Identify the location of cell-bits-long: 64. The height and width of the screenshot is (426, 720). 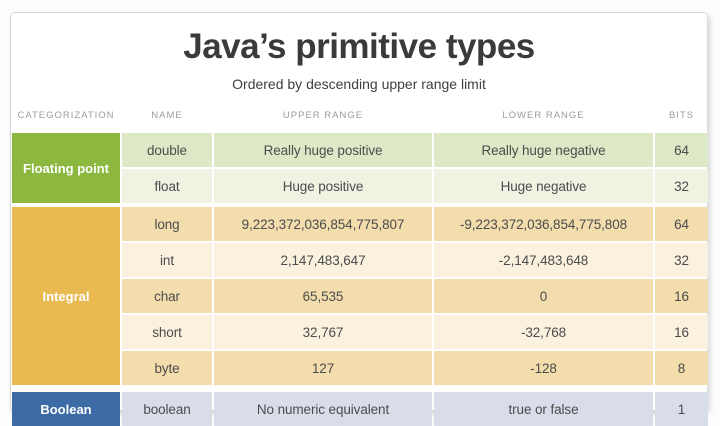
(681, 224).